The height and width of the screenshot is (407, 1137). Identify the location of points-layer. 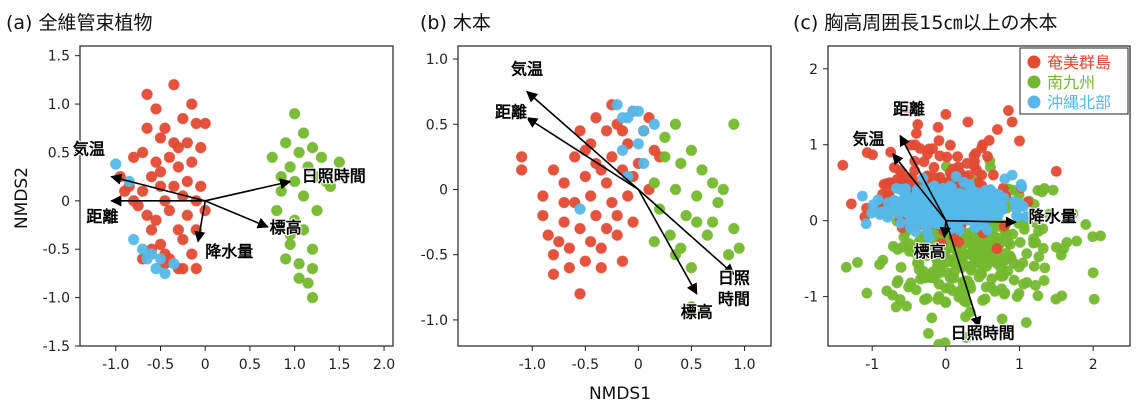
(972, 225).